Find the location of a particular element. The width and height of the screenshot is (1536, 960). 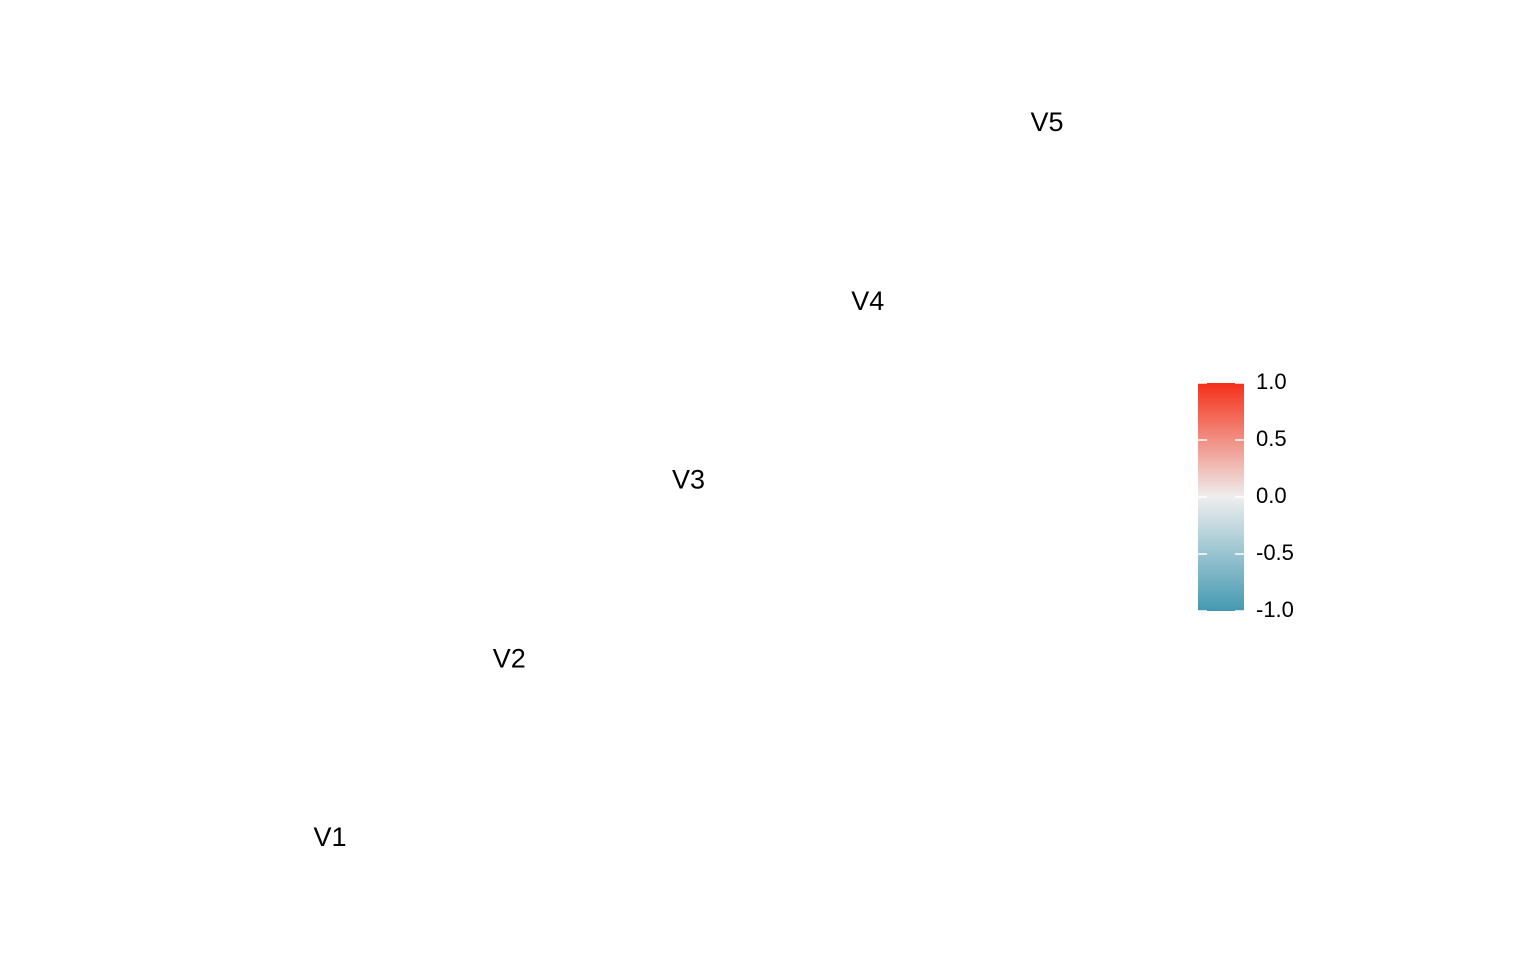

legend-tick-label: 1.0 is located at coordinates (1271, 381).